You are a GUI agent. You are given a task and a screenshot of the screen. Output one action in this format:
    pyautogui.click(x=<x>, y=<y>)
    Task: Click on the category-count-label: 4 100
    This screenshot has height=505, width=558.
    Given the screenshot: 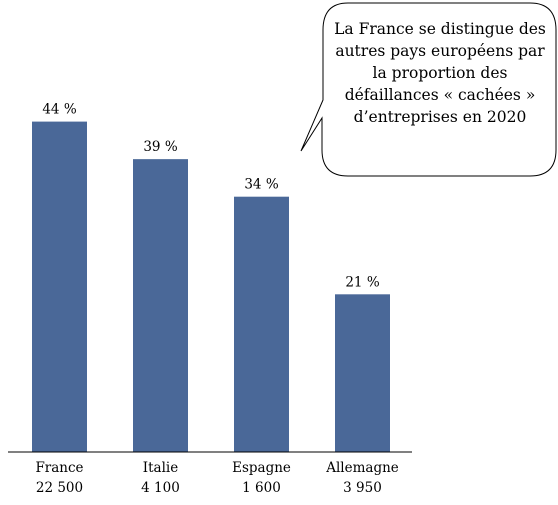 What is the action you would take?
    pyautogui.click(x=160, y=488)
    